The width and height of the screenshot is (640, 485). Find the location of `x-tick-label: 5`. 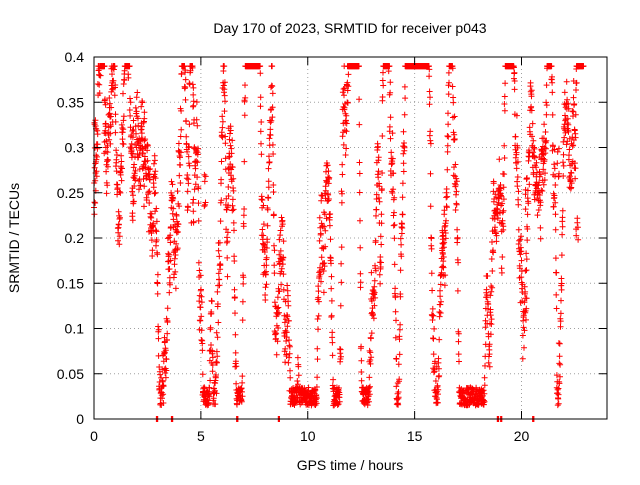

x-tick-label: 5 is located at coordinates (201, 436).